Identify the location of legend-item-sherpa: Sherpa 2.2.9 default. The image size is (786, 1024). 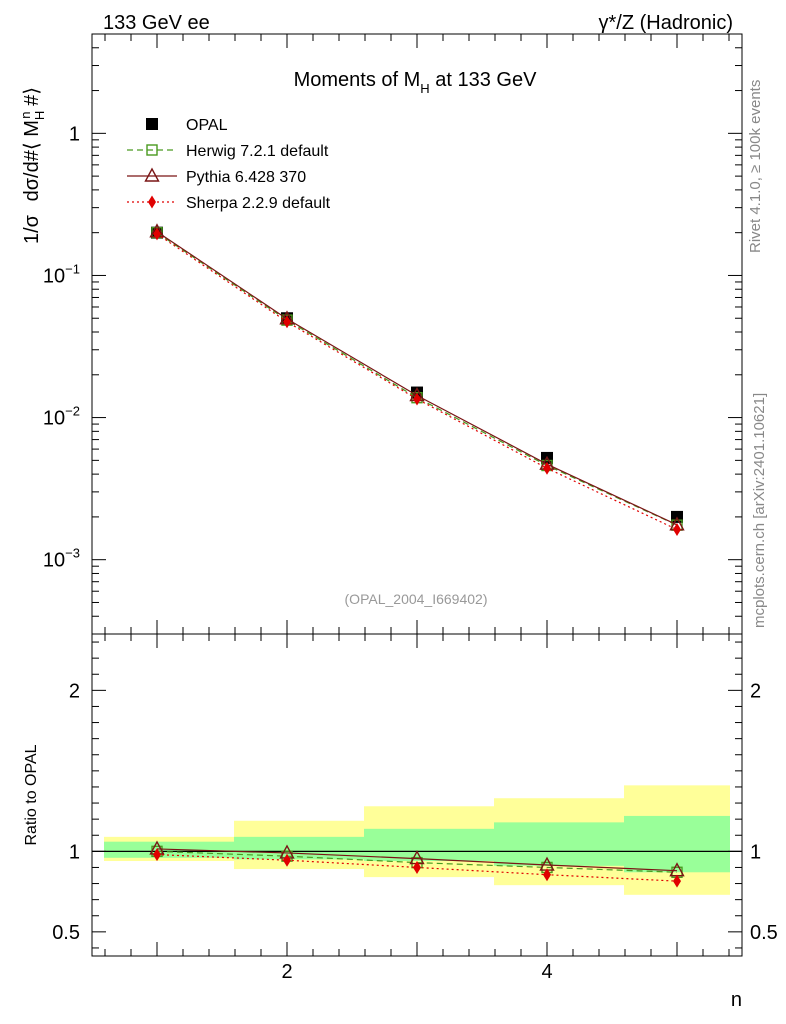
(229, 203).